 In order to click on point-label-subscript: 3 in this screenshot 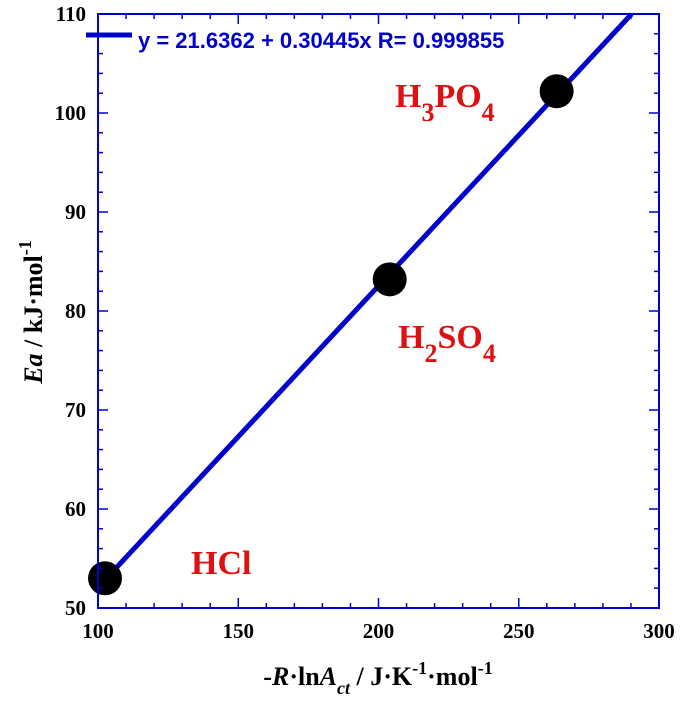, I will do `click(427, 112)`.